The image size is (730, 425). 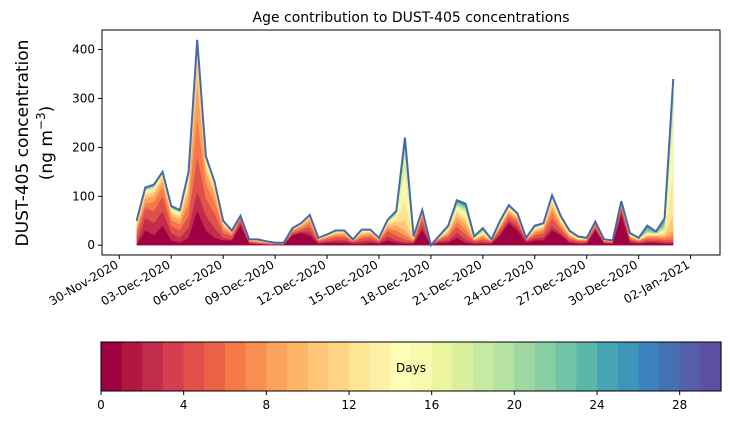 What do you see at coordinates (83, 196) in the screenshot?
I see `y-tick-label: 100` at bounding box center [83, 196].